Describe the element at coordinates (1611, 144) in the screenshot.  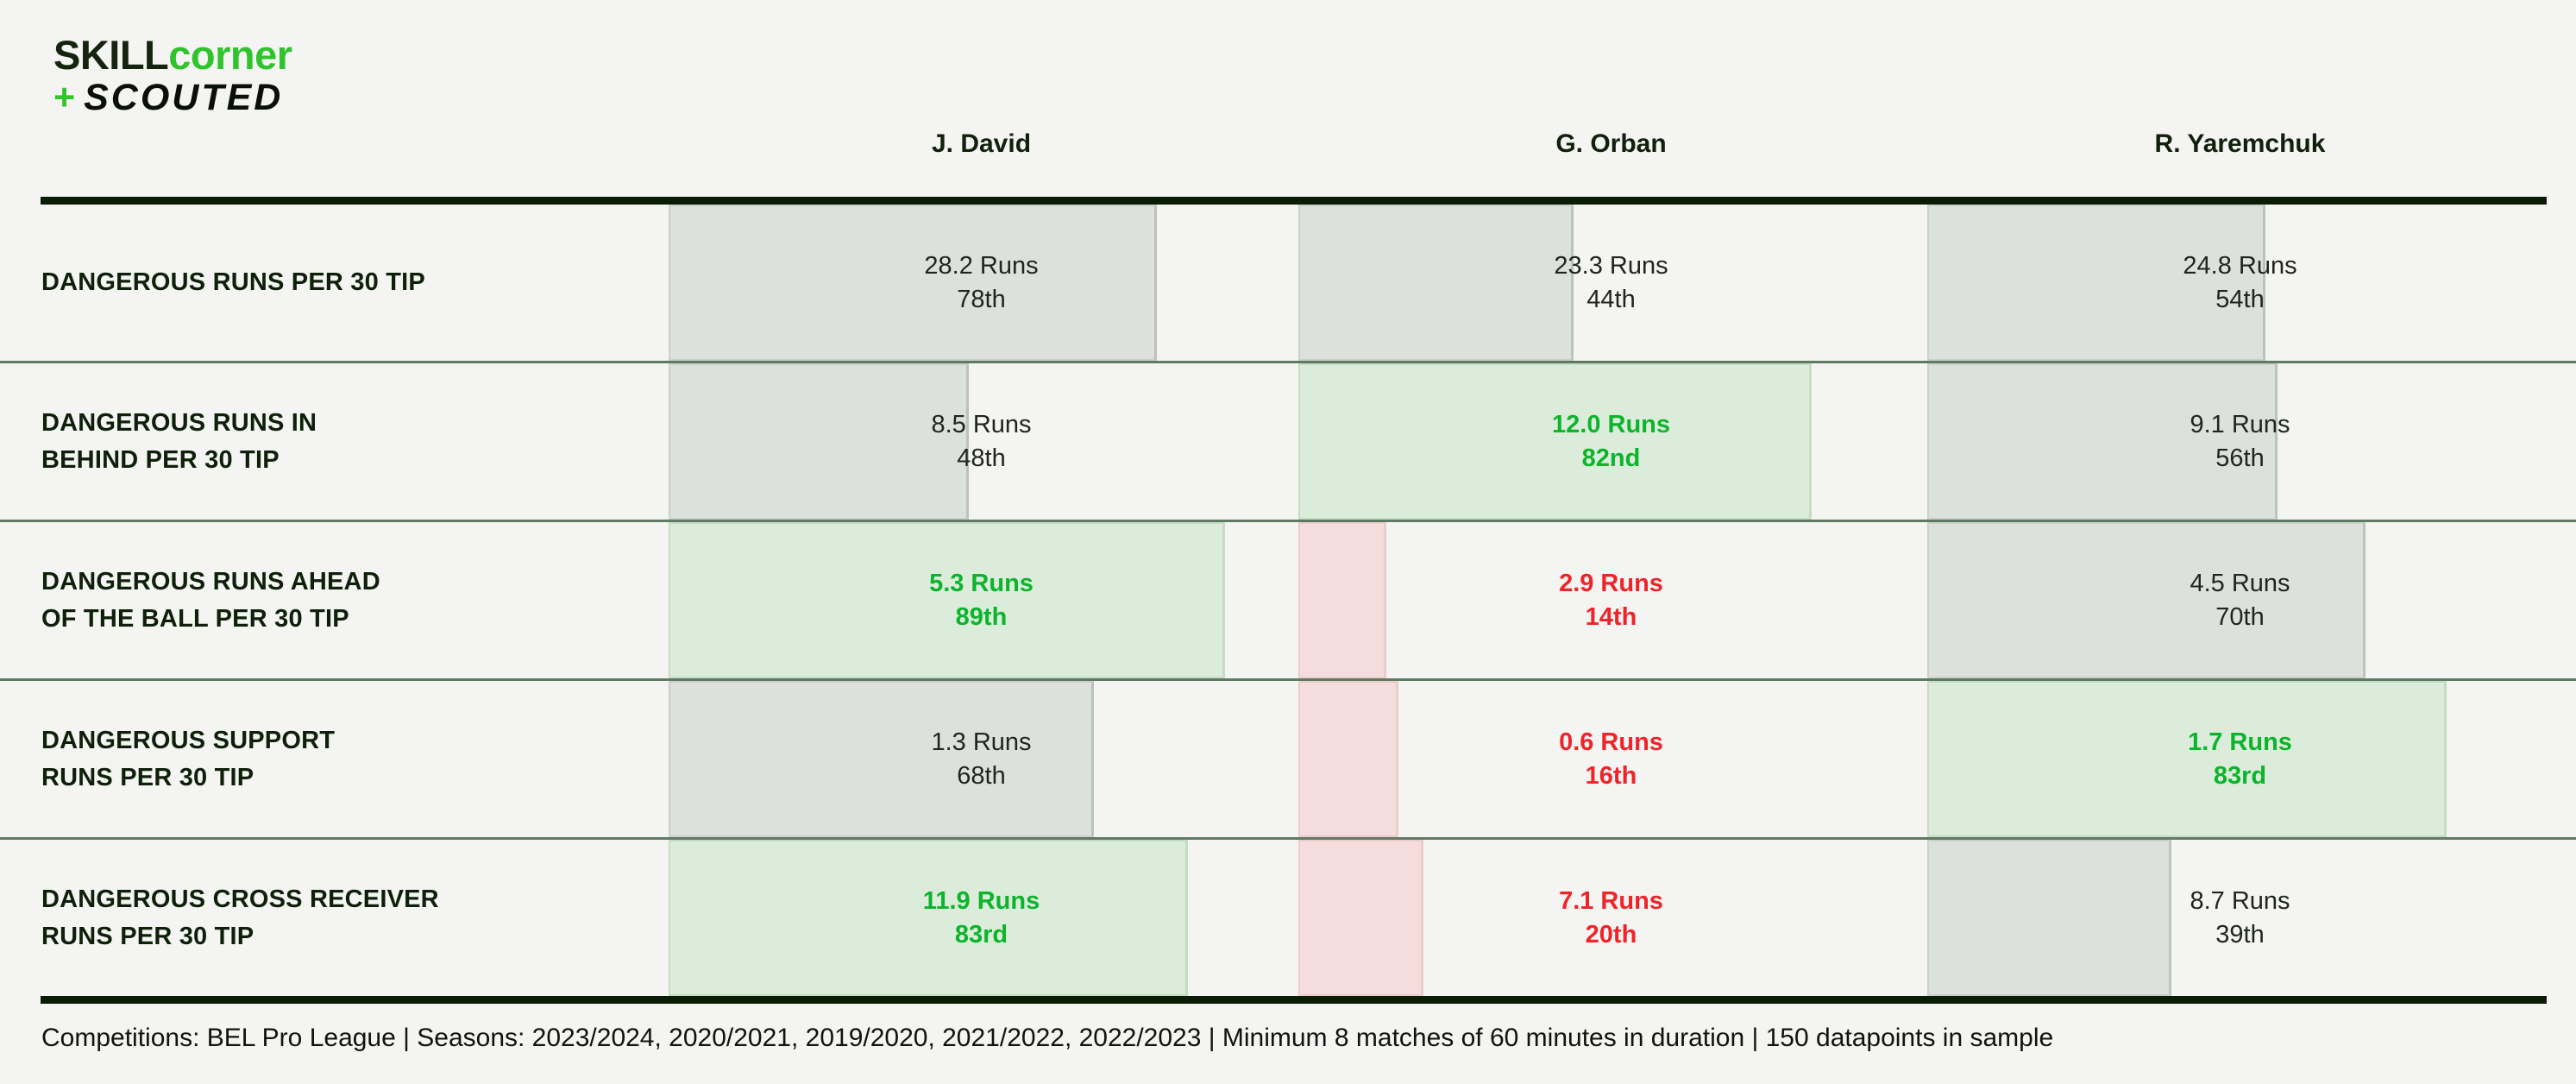
I see `column-header-player-2: G. Orban` at that location.